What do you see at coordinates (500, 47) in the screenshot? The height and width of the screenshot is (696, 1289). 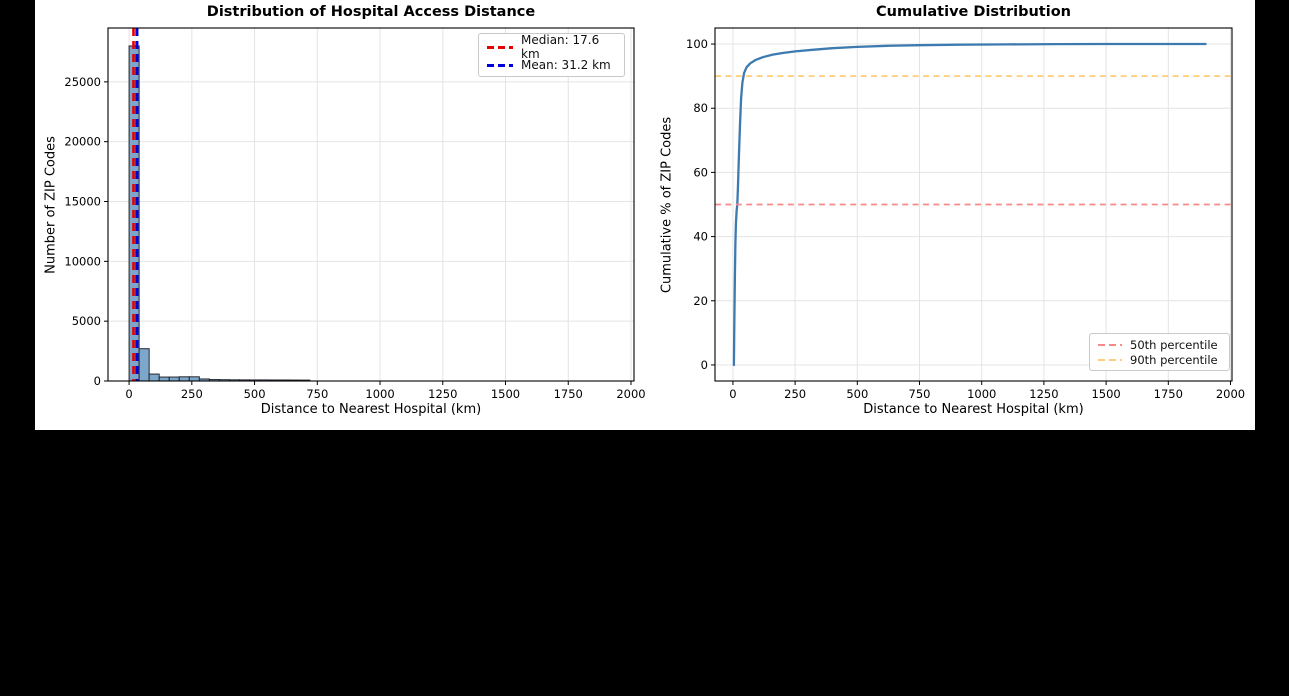 I see `median-line-swatch` at bounding box center [500, 47].